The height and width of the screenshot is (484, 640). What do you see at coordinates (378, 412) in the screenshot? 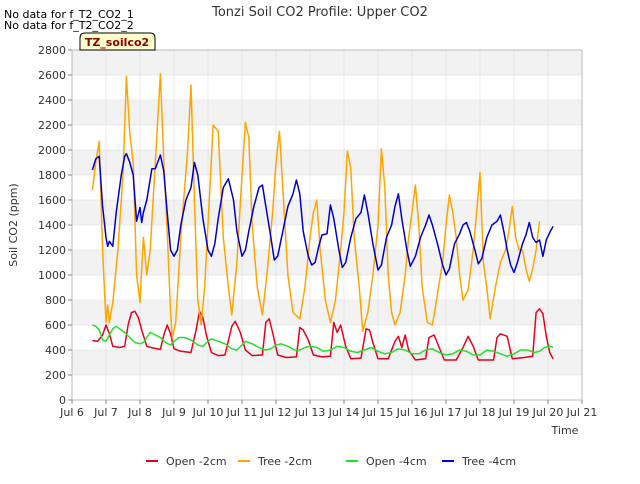
I see `x-tick-label: Jul 15` at bounding box center [378, 412].